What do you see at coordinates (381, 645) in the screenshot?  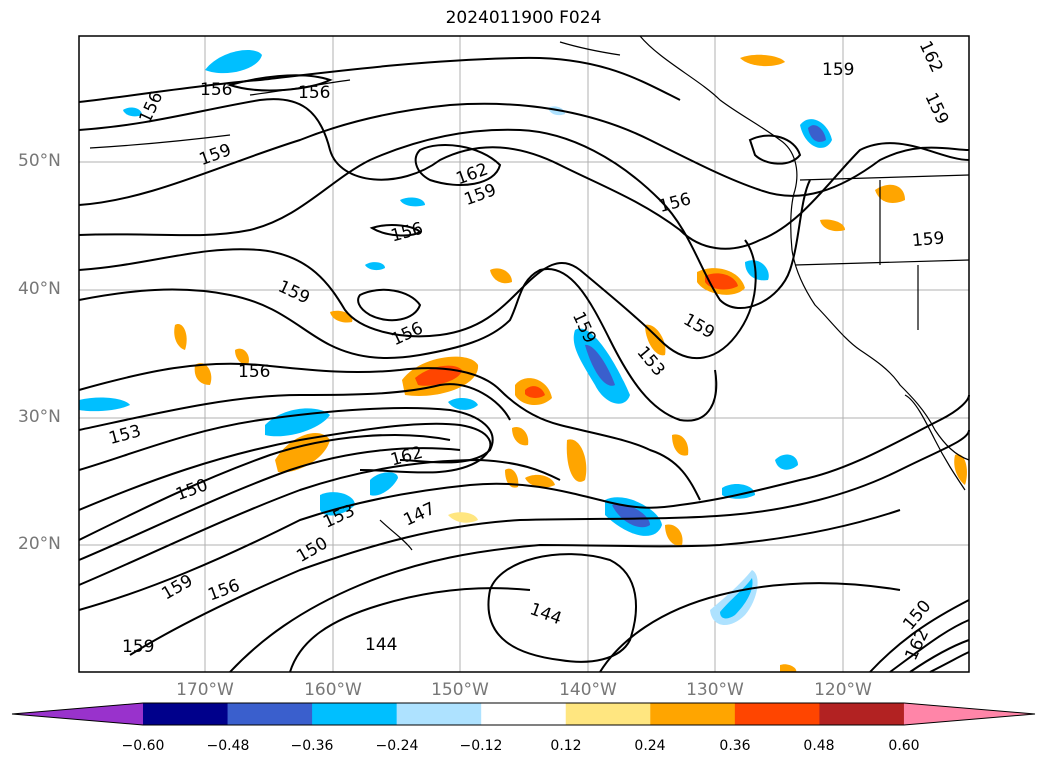 I see `contour-label: 144` at bounding box center [381, 645].